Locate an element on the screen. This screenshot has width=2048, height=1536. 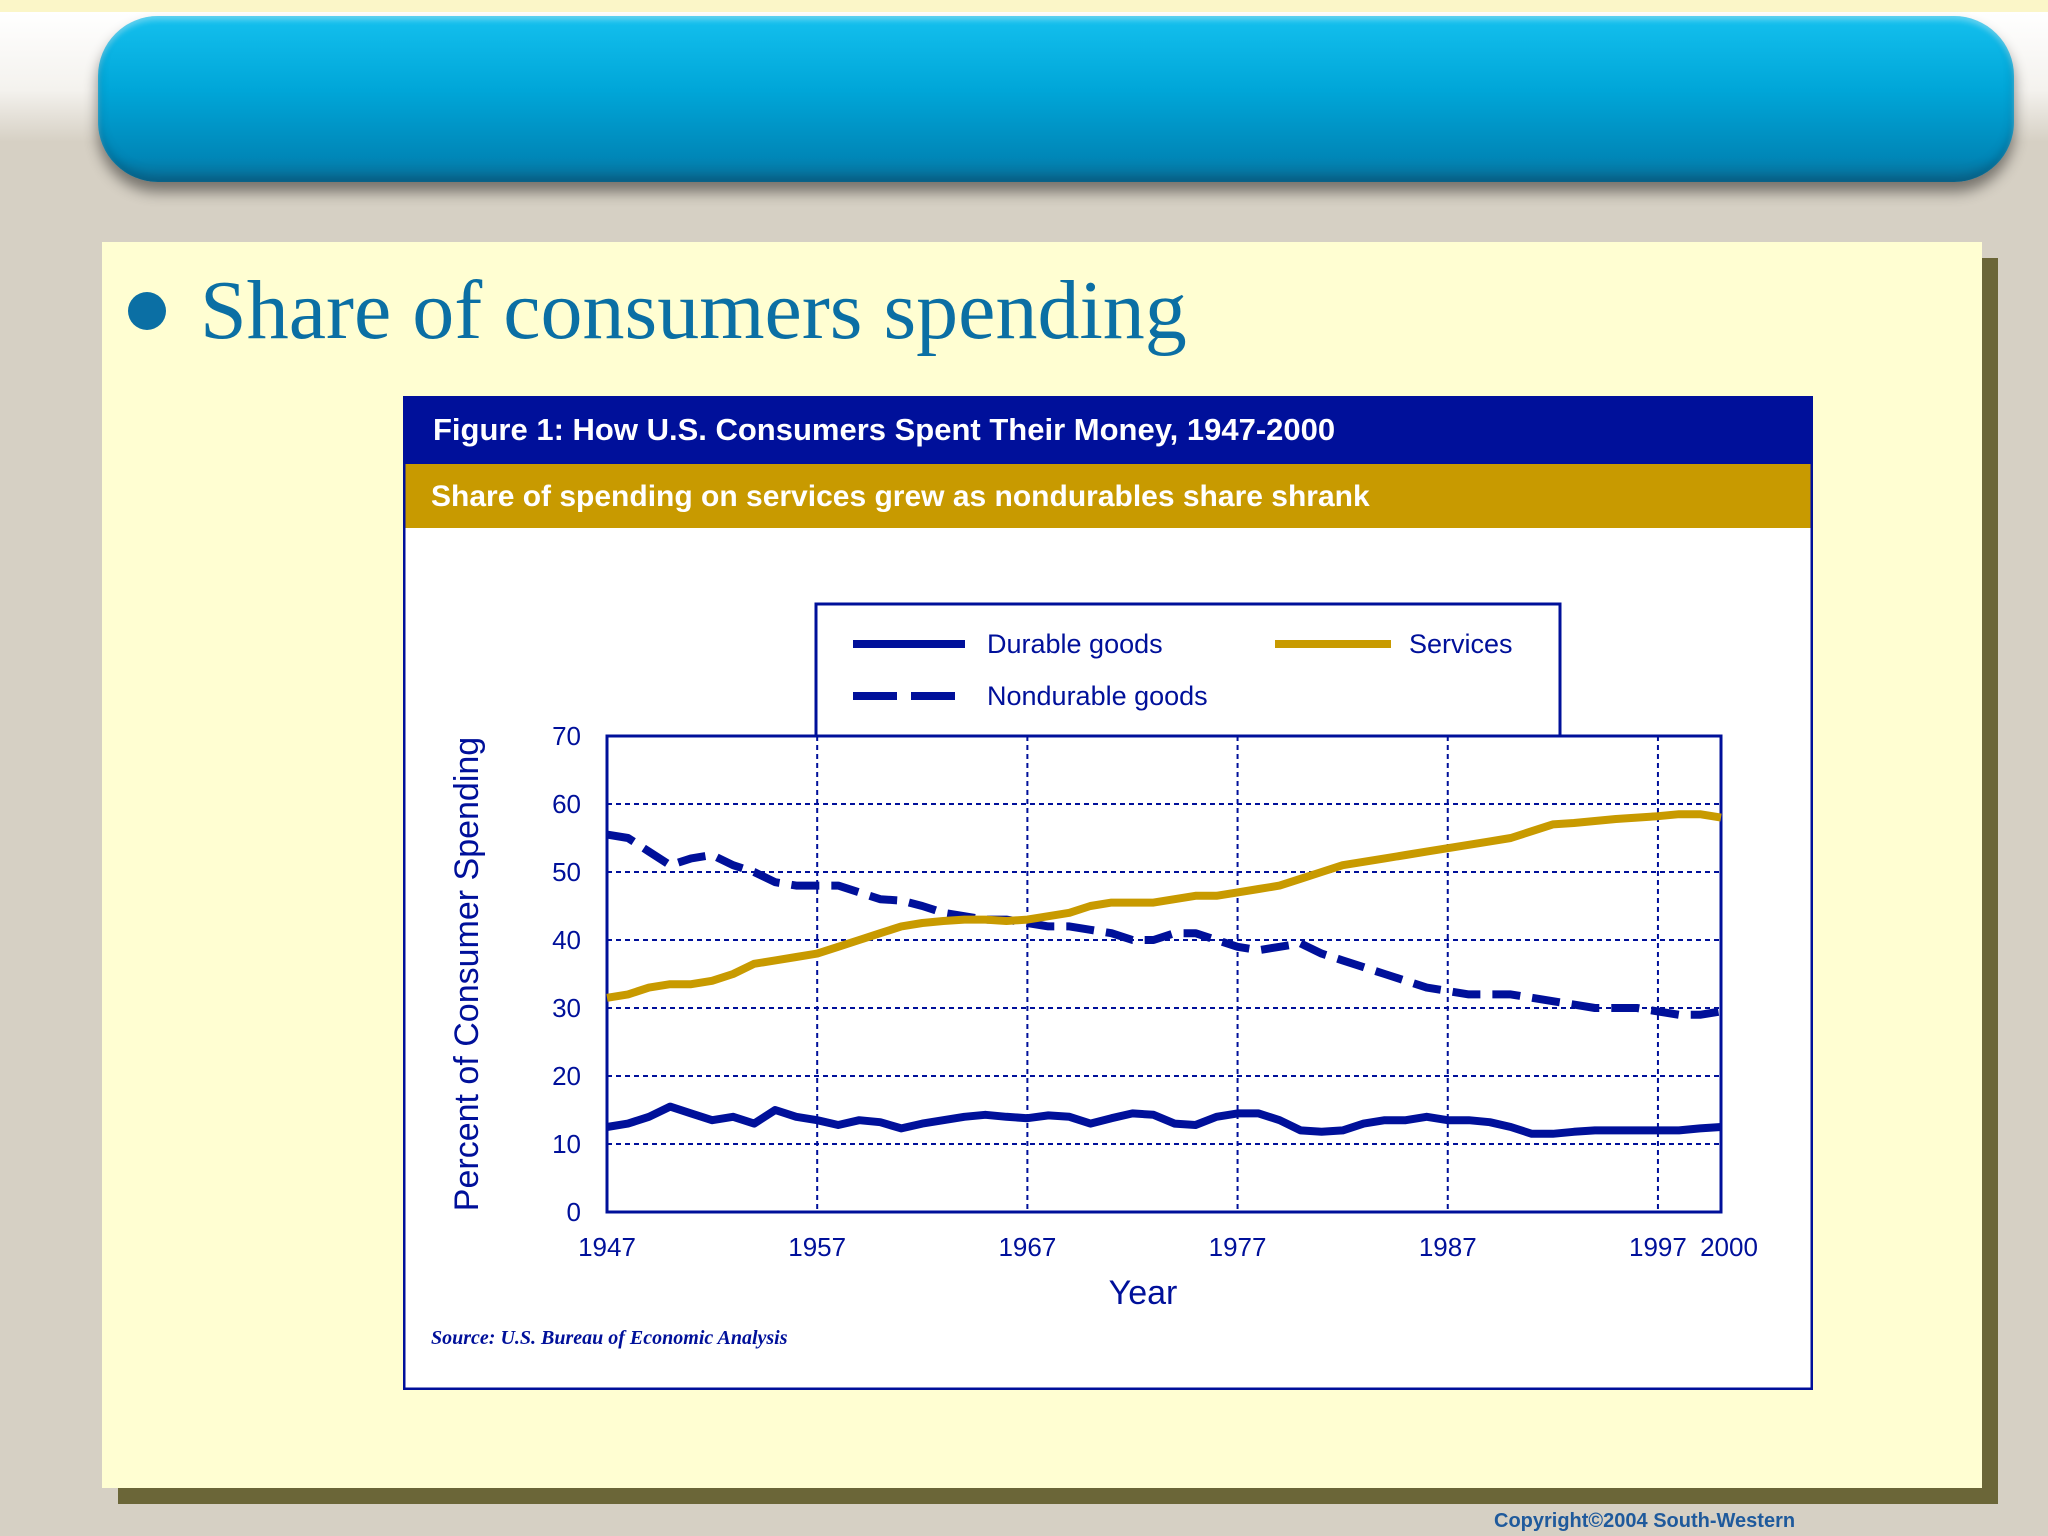
series-line-durable-goods is located at coordinates (1164, 1120).